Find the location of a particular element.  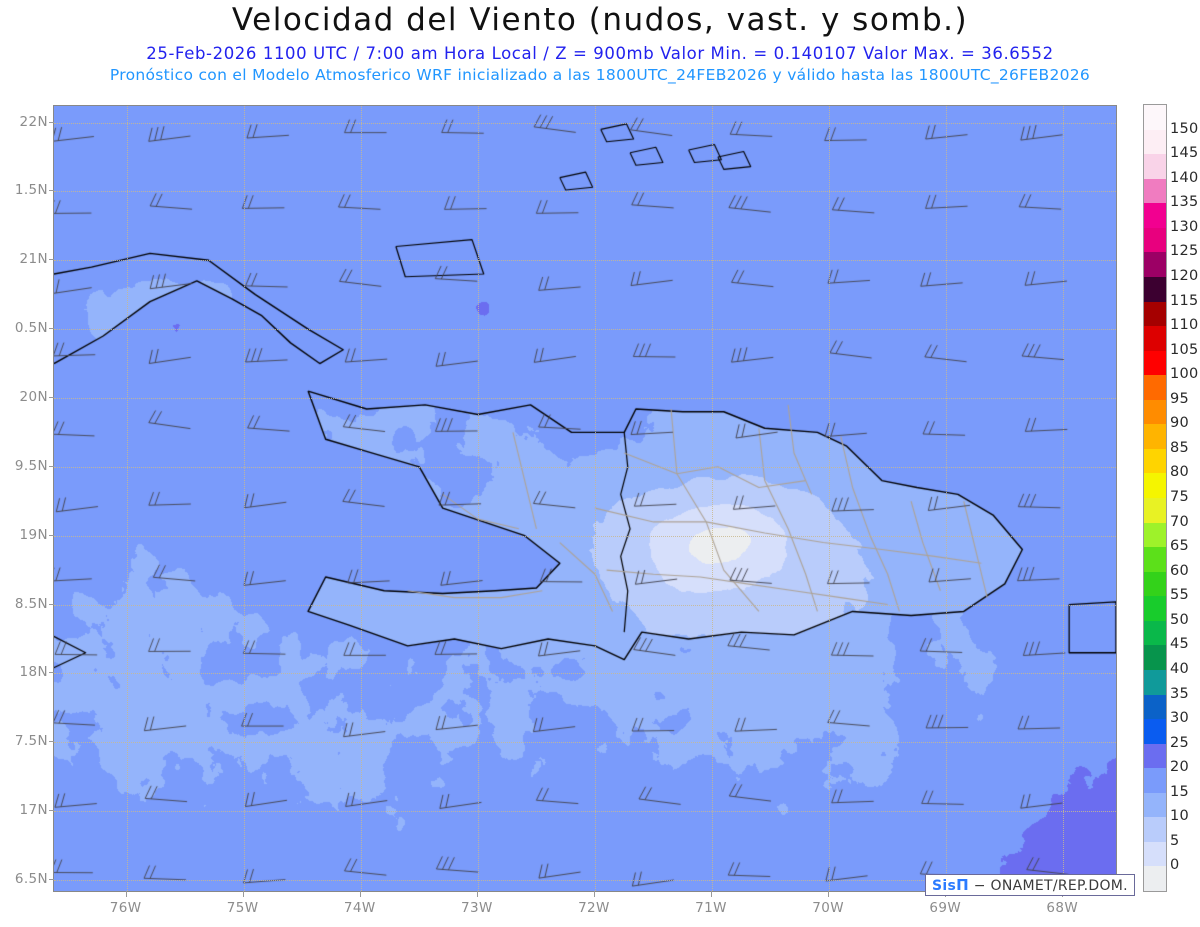

colorbar-tick-label: 130 is located at coordinates (1184, 226).